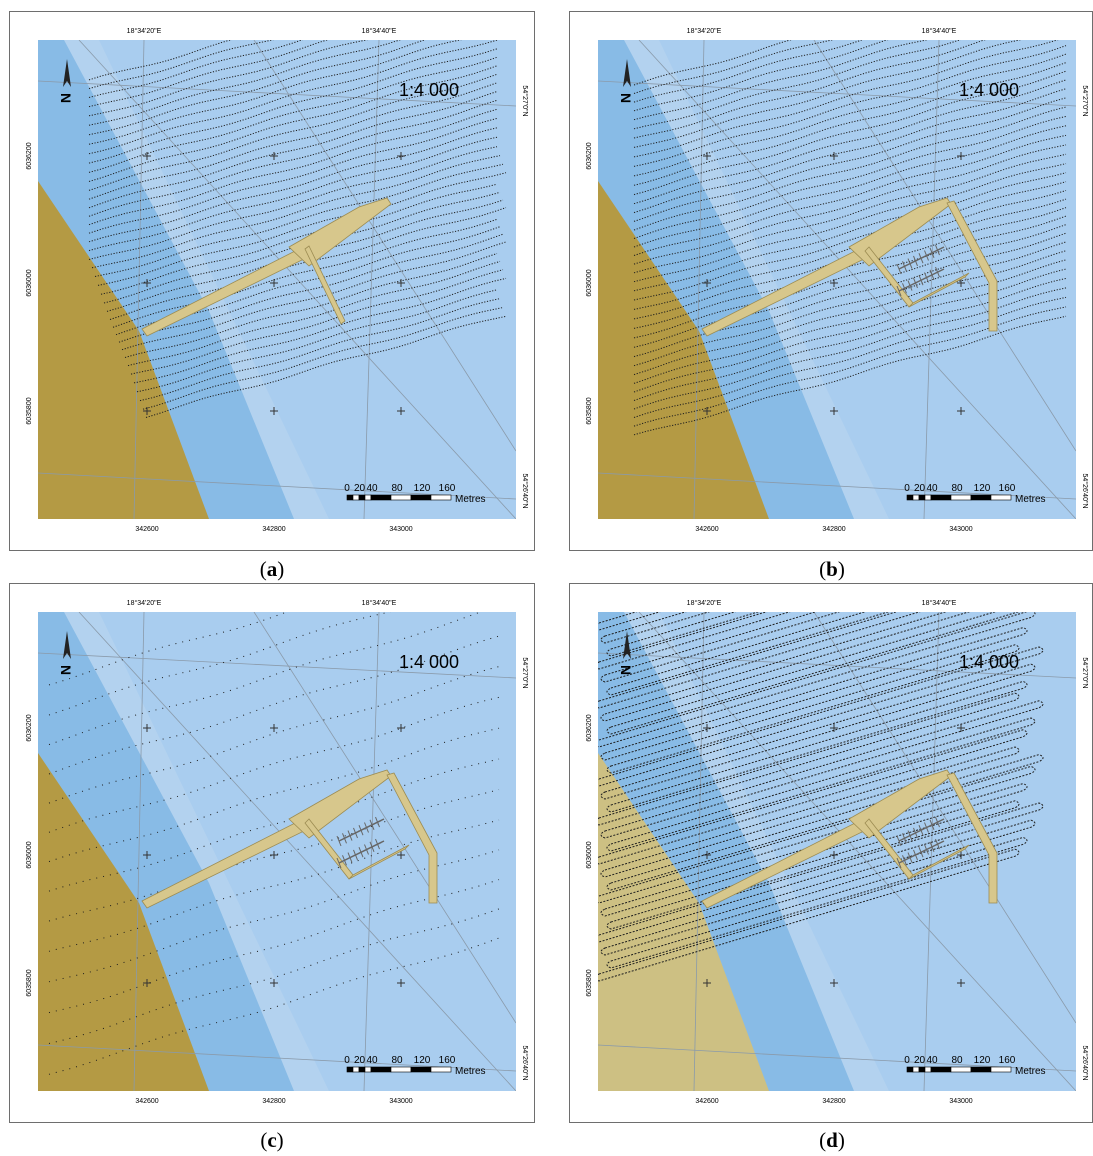 The height and width of the screenshot is (1156, 1093). Describe the element at coordinates (525, 1062) in the screenshot. I see `right-coordinate-label: 54°26'40"N` at that location.